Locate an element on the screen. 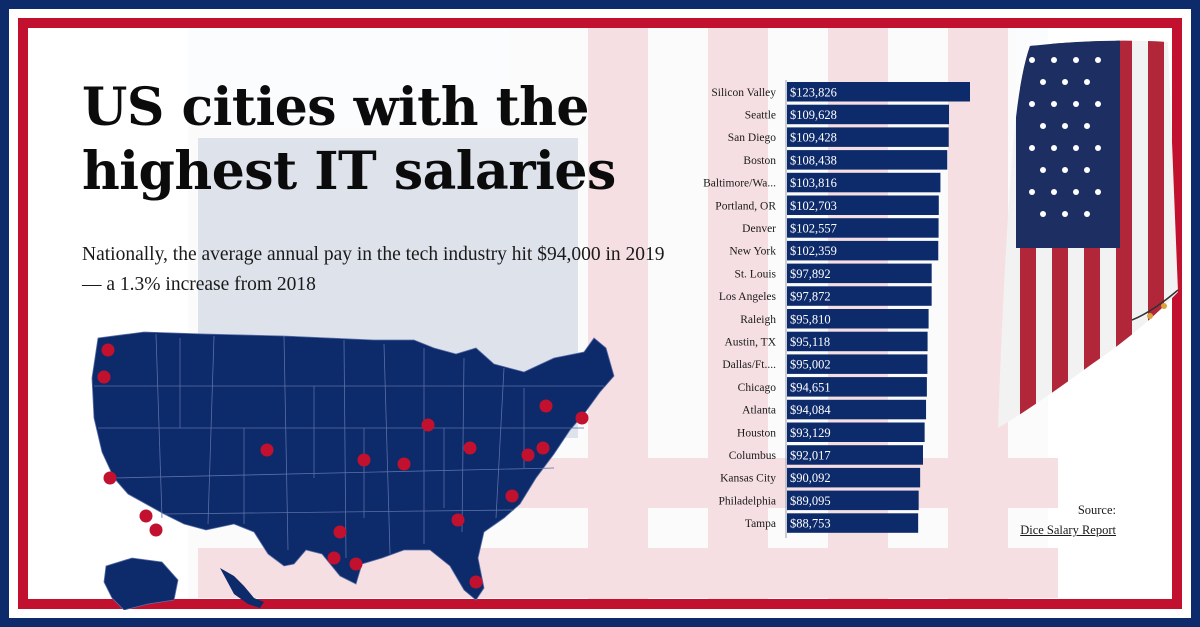 Image resolution: width=1200 pixels, height=627 pixels. category-label: Chicago is located at coordinates (757, 388).